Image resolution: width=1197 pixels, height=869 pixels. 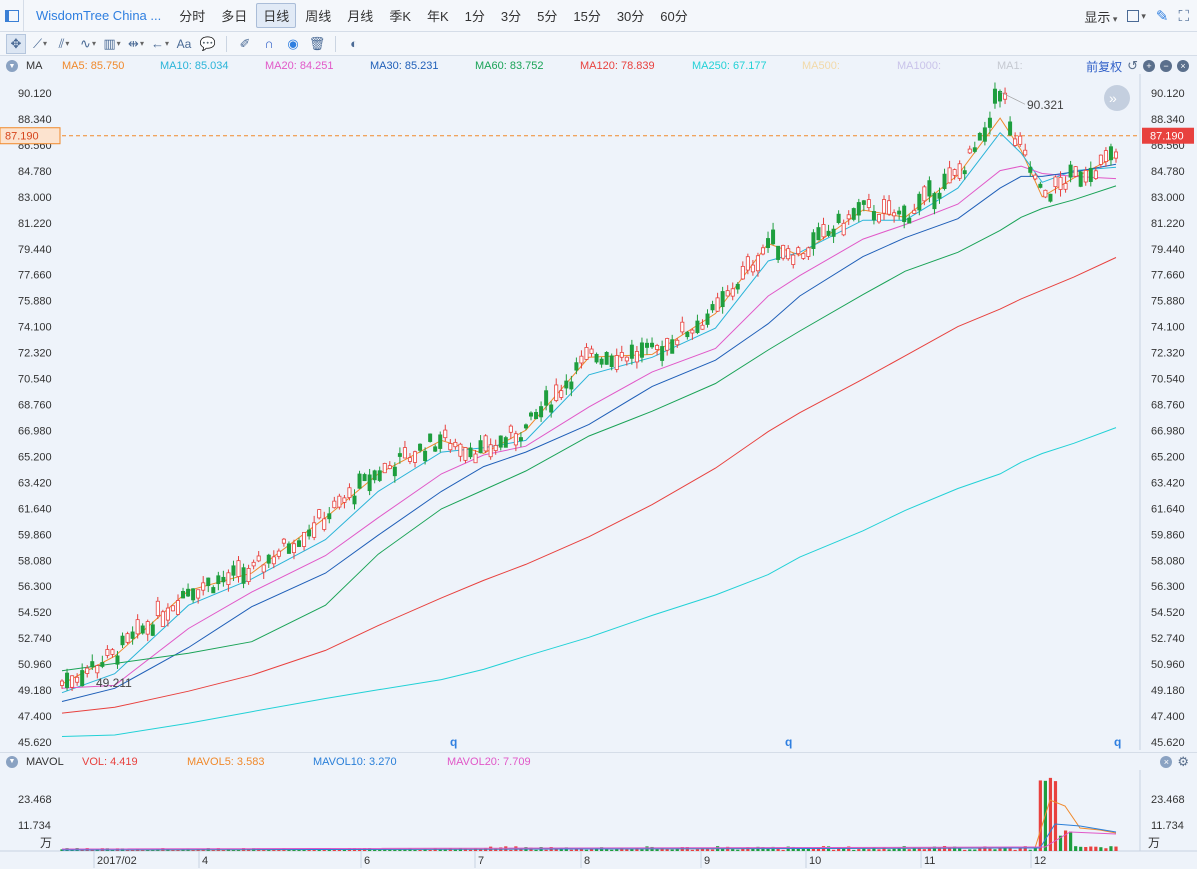 What do you see at coordinates (1166, 66) in the screenshot?
I see `remove-indicator-icon: −` at bounding box center [1166, 66].